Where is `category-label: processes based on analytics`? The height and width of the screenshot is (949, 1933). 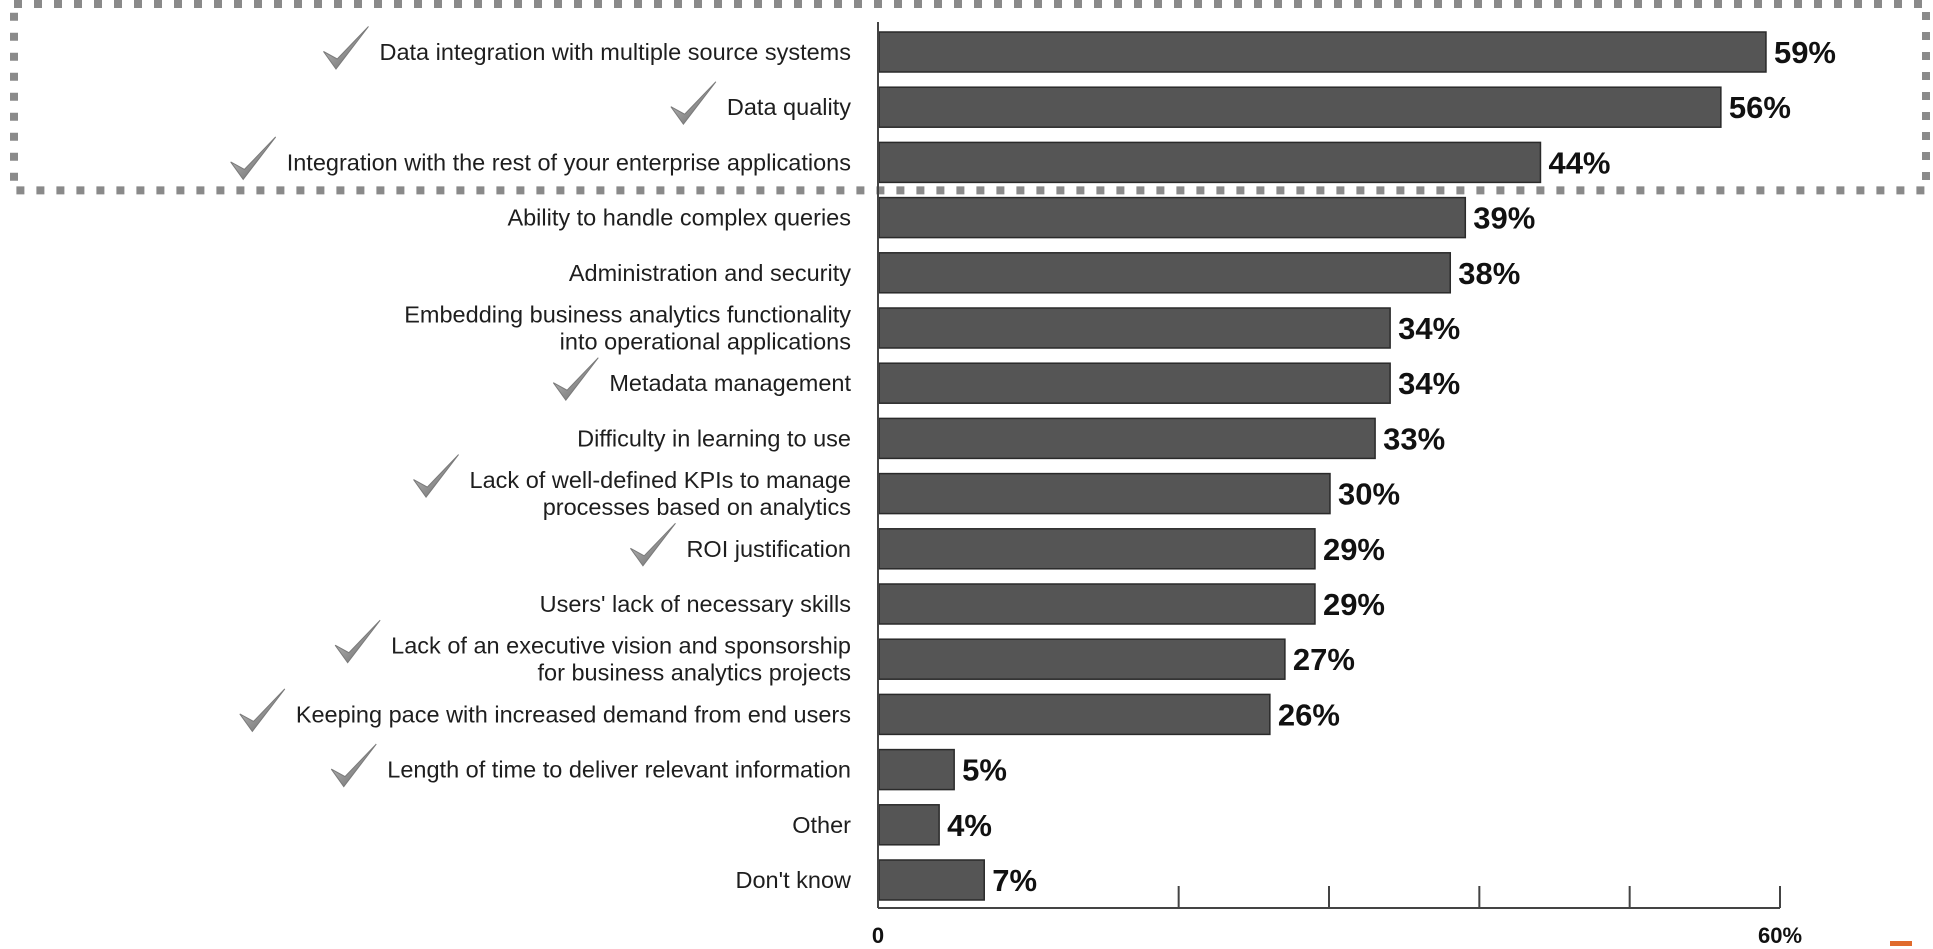
category-label: processes based on analytics is located at coordinates (697, 507).